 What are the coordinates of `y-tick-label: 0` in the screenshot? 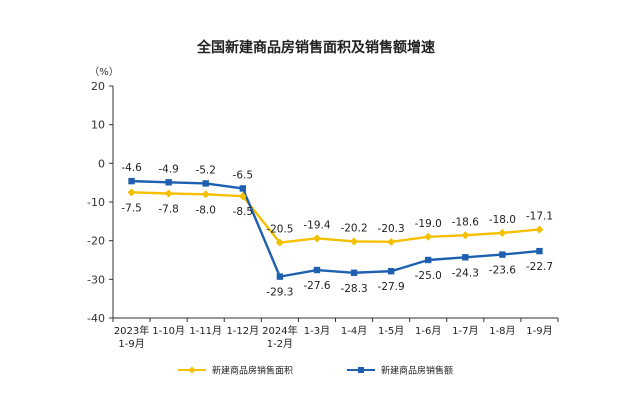 It's located at (101, 163).